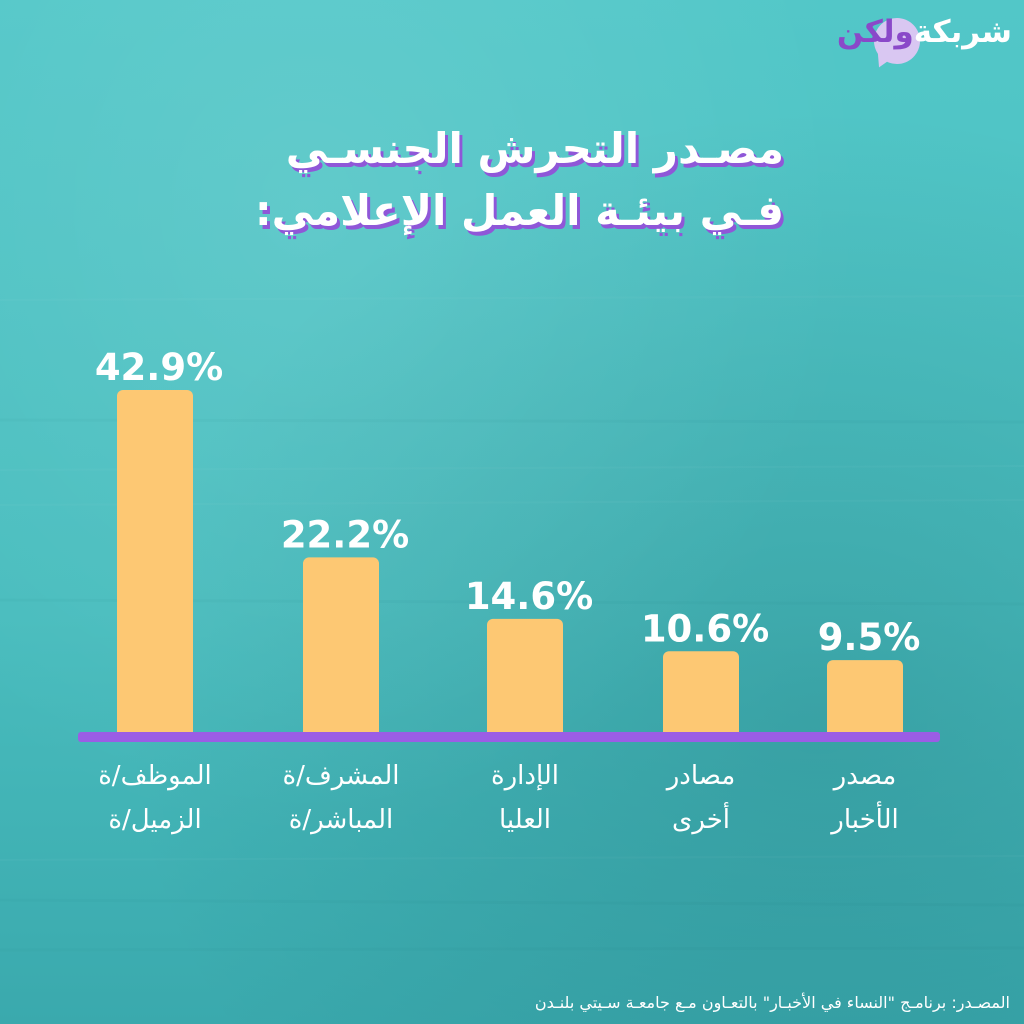 This screenshot has width=1024, height=1024. What do you see at coordinates (509, 737) in the screenshot?
I see `chart-baseline` at bounding box center [509, 737].